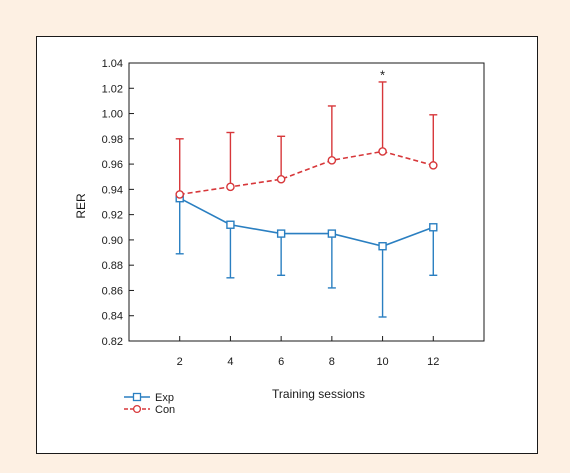 Image resolution: width=570 pixels, height=473 pixels. What do you see at coordinates (81, 206) in the screenshot?
I see `y-axis-label: RER` at bounding box center [81, 206].